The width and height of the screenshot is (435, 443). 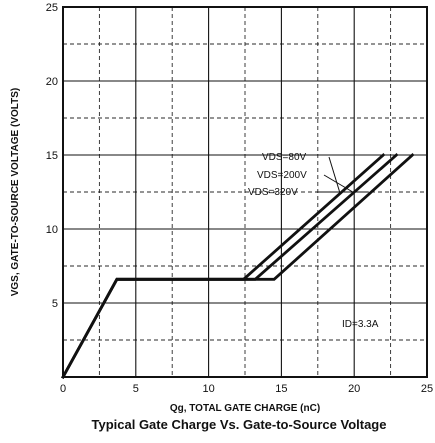 What do you see at coordinates (52, 156) in the screenshot?
I see `y-tick-label: 15` at bounding box center [52, 156].